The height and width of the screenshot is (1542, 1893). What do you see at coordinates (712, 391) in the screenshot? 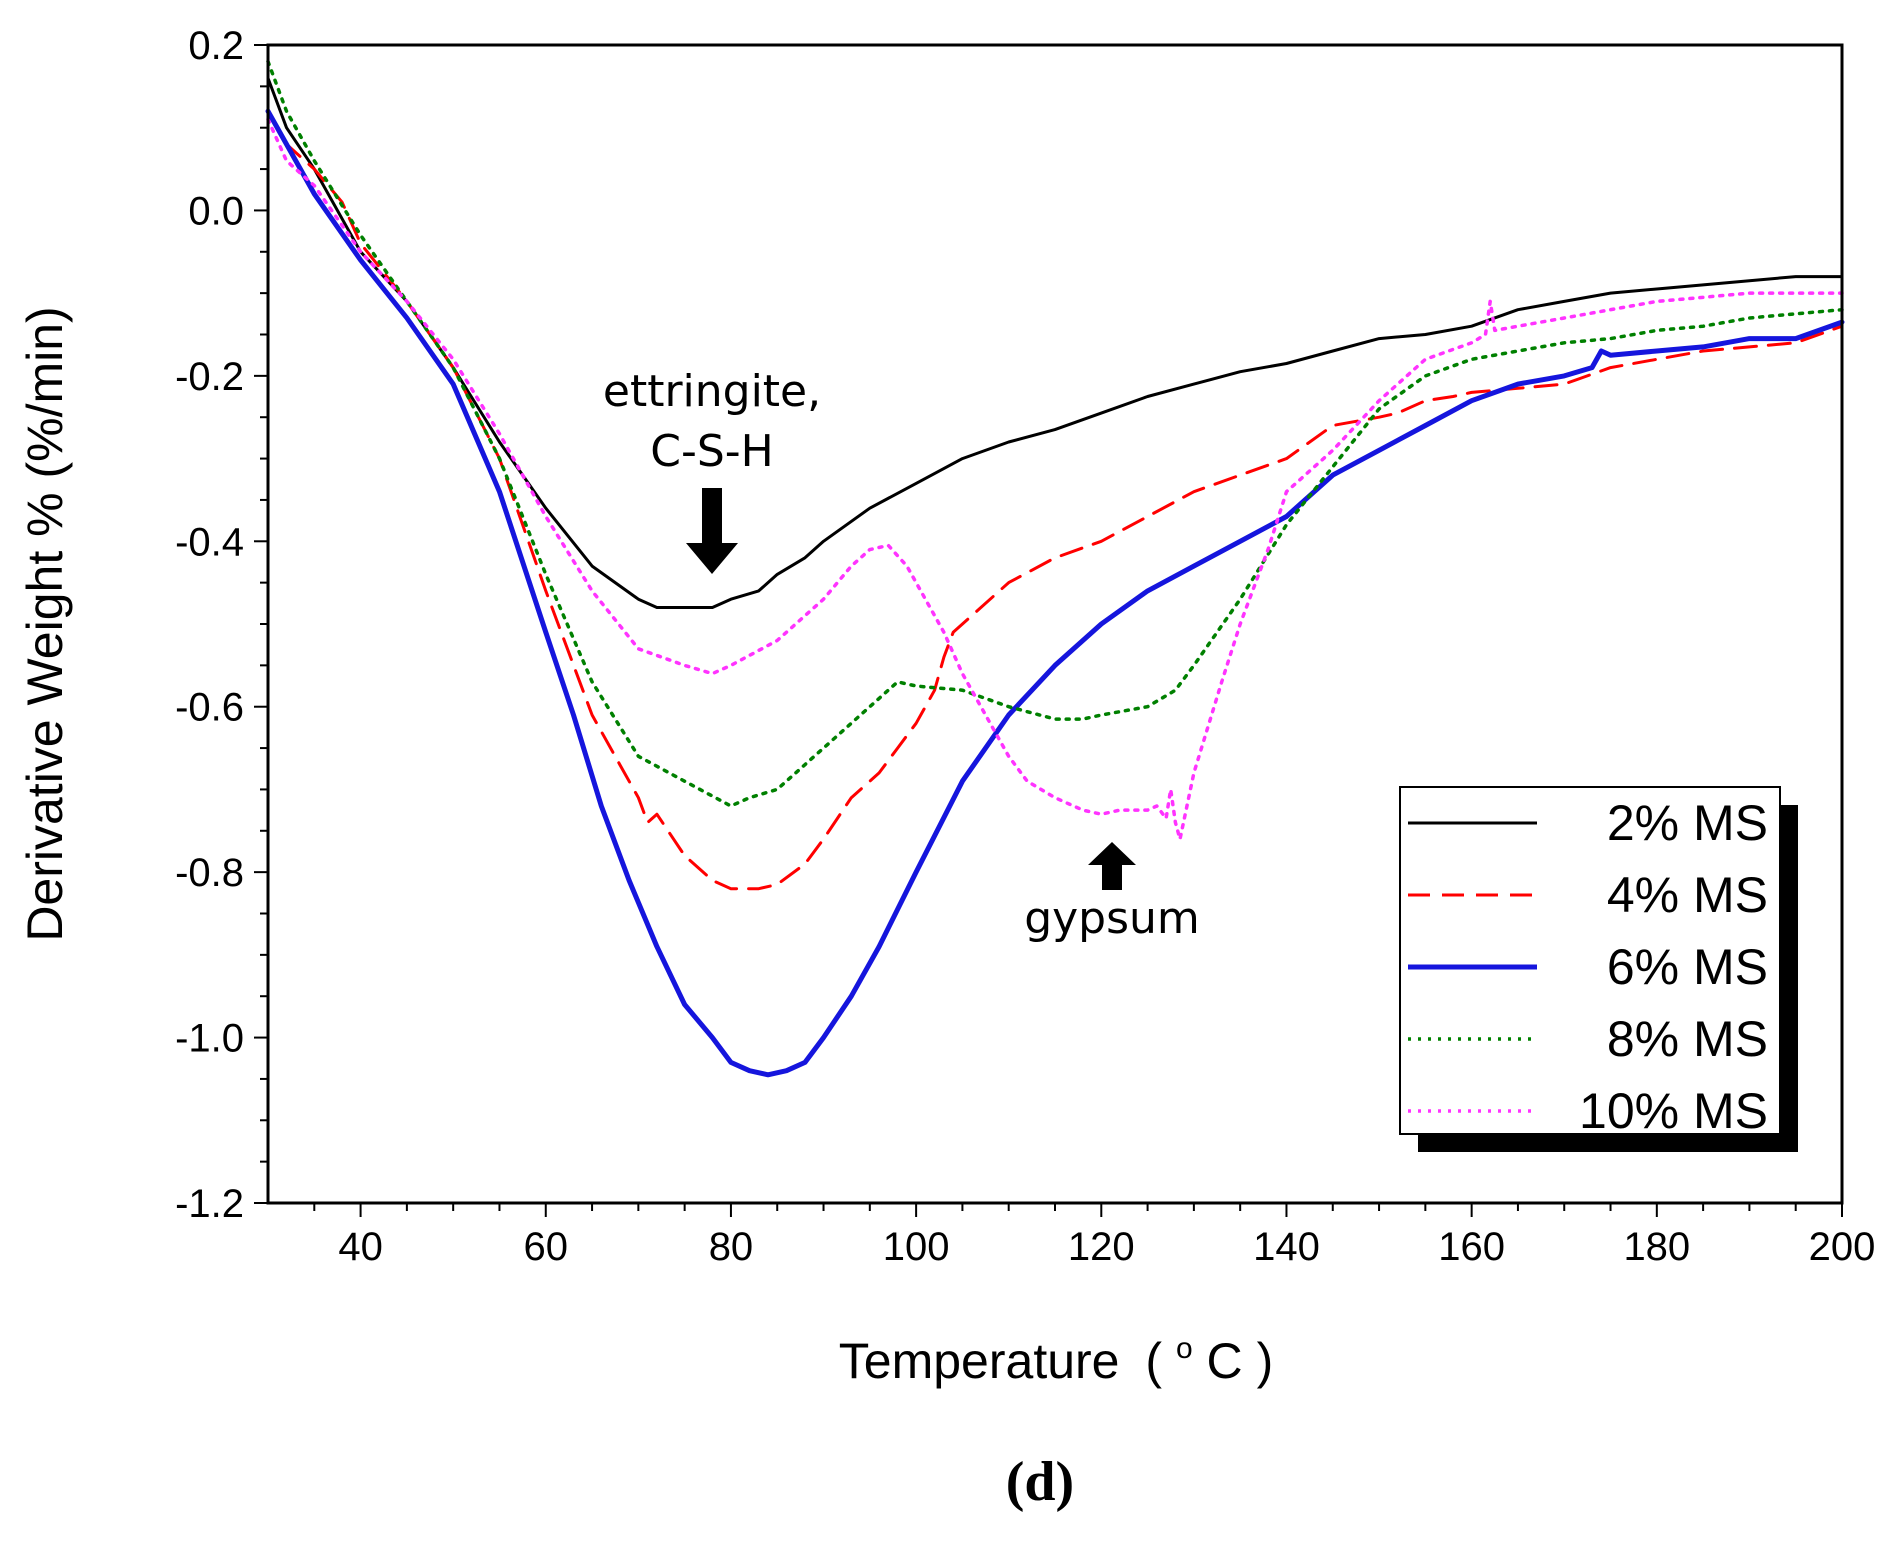
I see `annotation-ettringite-line1: ettringite,` at bounding box center [712, 391].